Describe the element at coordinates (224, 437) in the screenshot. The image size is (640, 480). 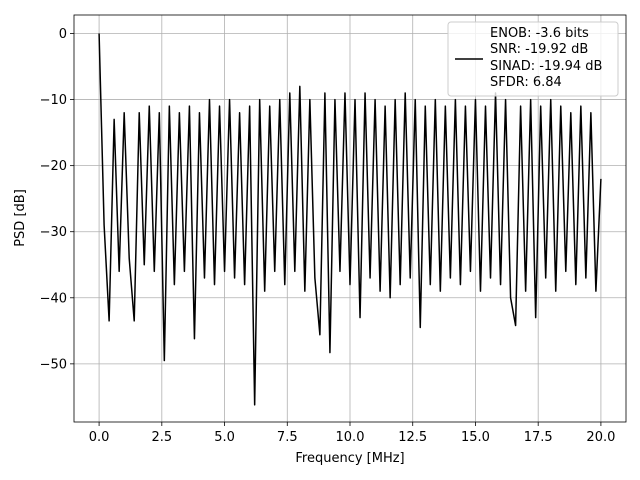
I see `x-tick-label: 5.0` at that location.